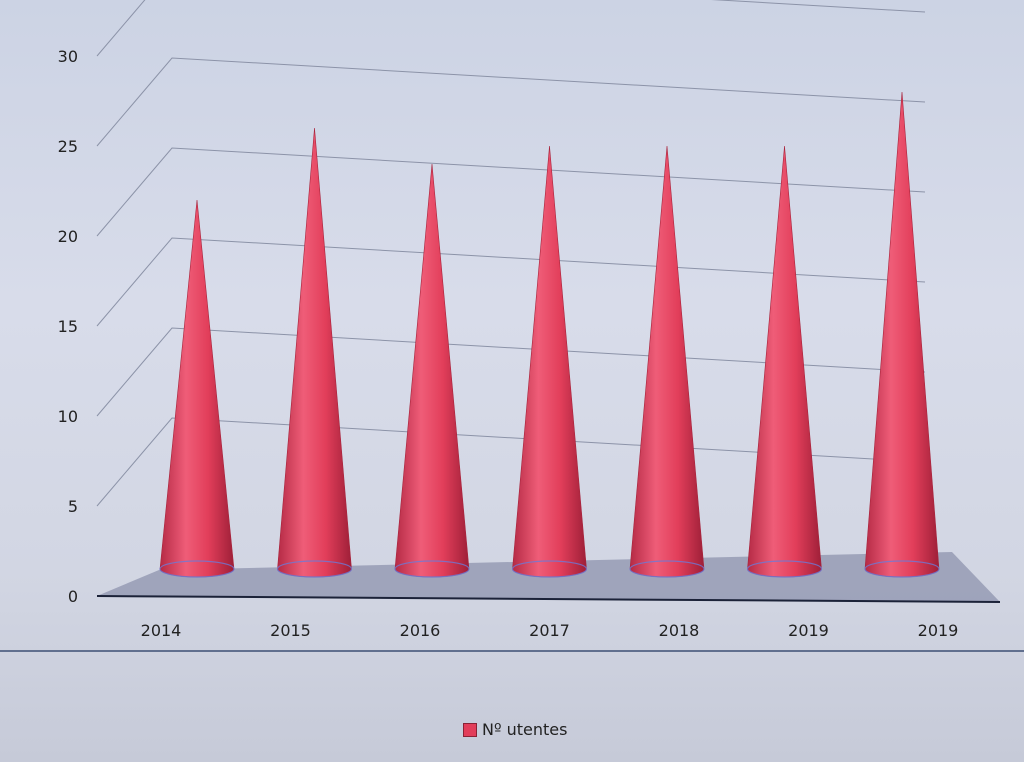  What do you see at coordinates (73, 596) in the screenshot?
I see `y-tick-label: 0` at bounding box center [73, 596].